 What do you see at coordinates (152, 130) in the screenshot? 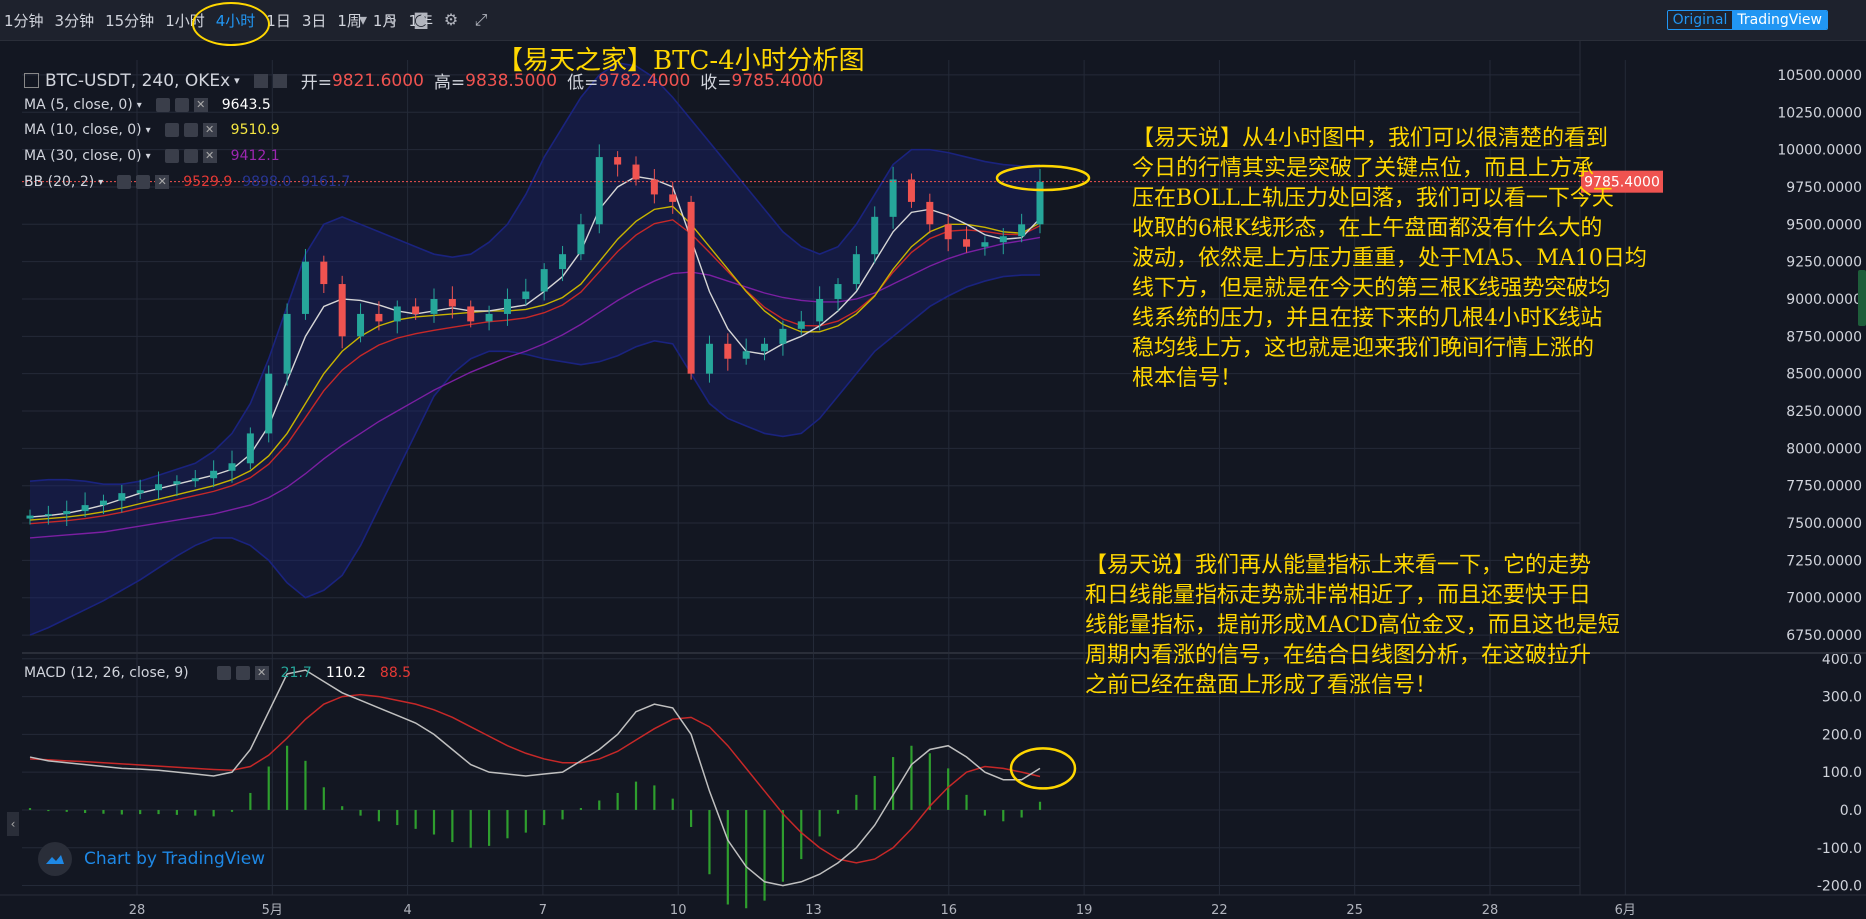
I see `indicator-ma10: MA (10, close, 0) ▾ ✕ 9510.9` at bounding box center [152, 130].